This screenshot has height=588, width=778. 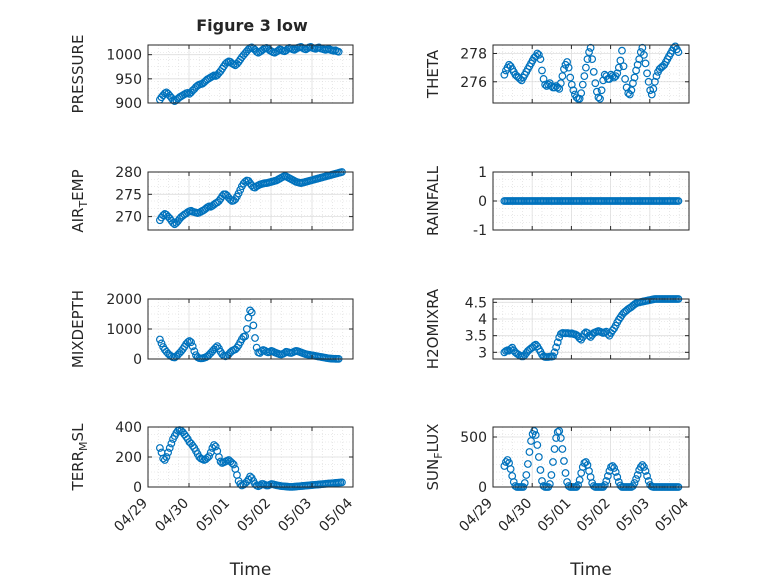 I want to click on y-axis-label-subscript: T, so click(x=83, y=205).